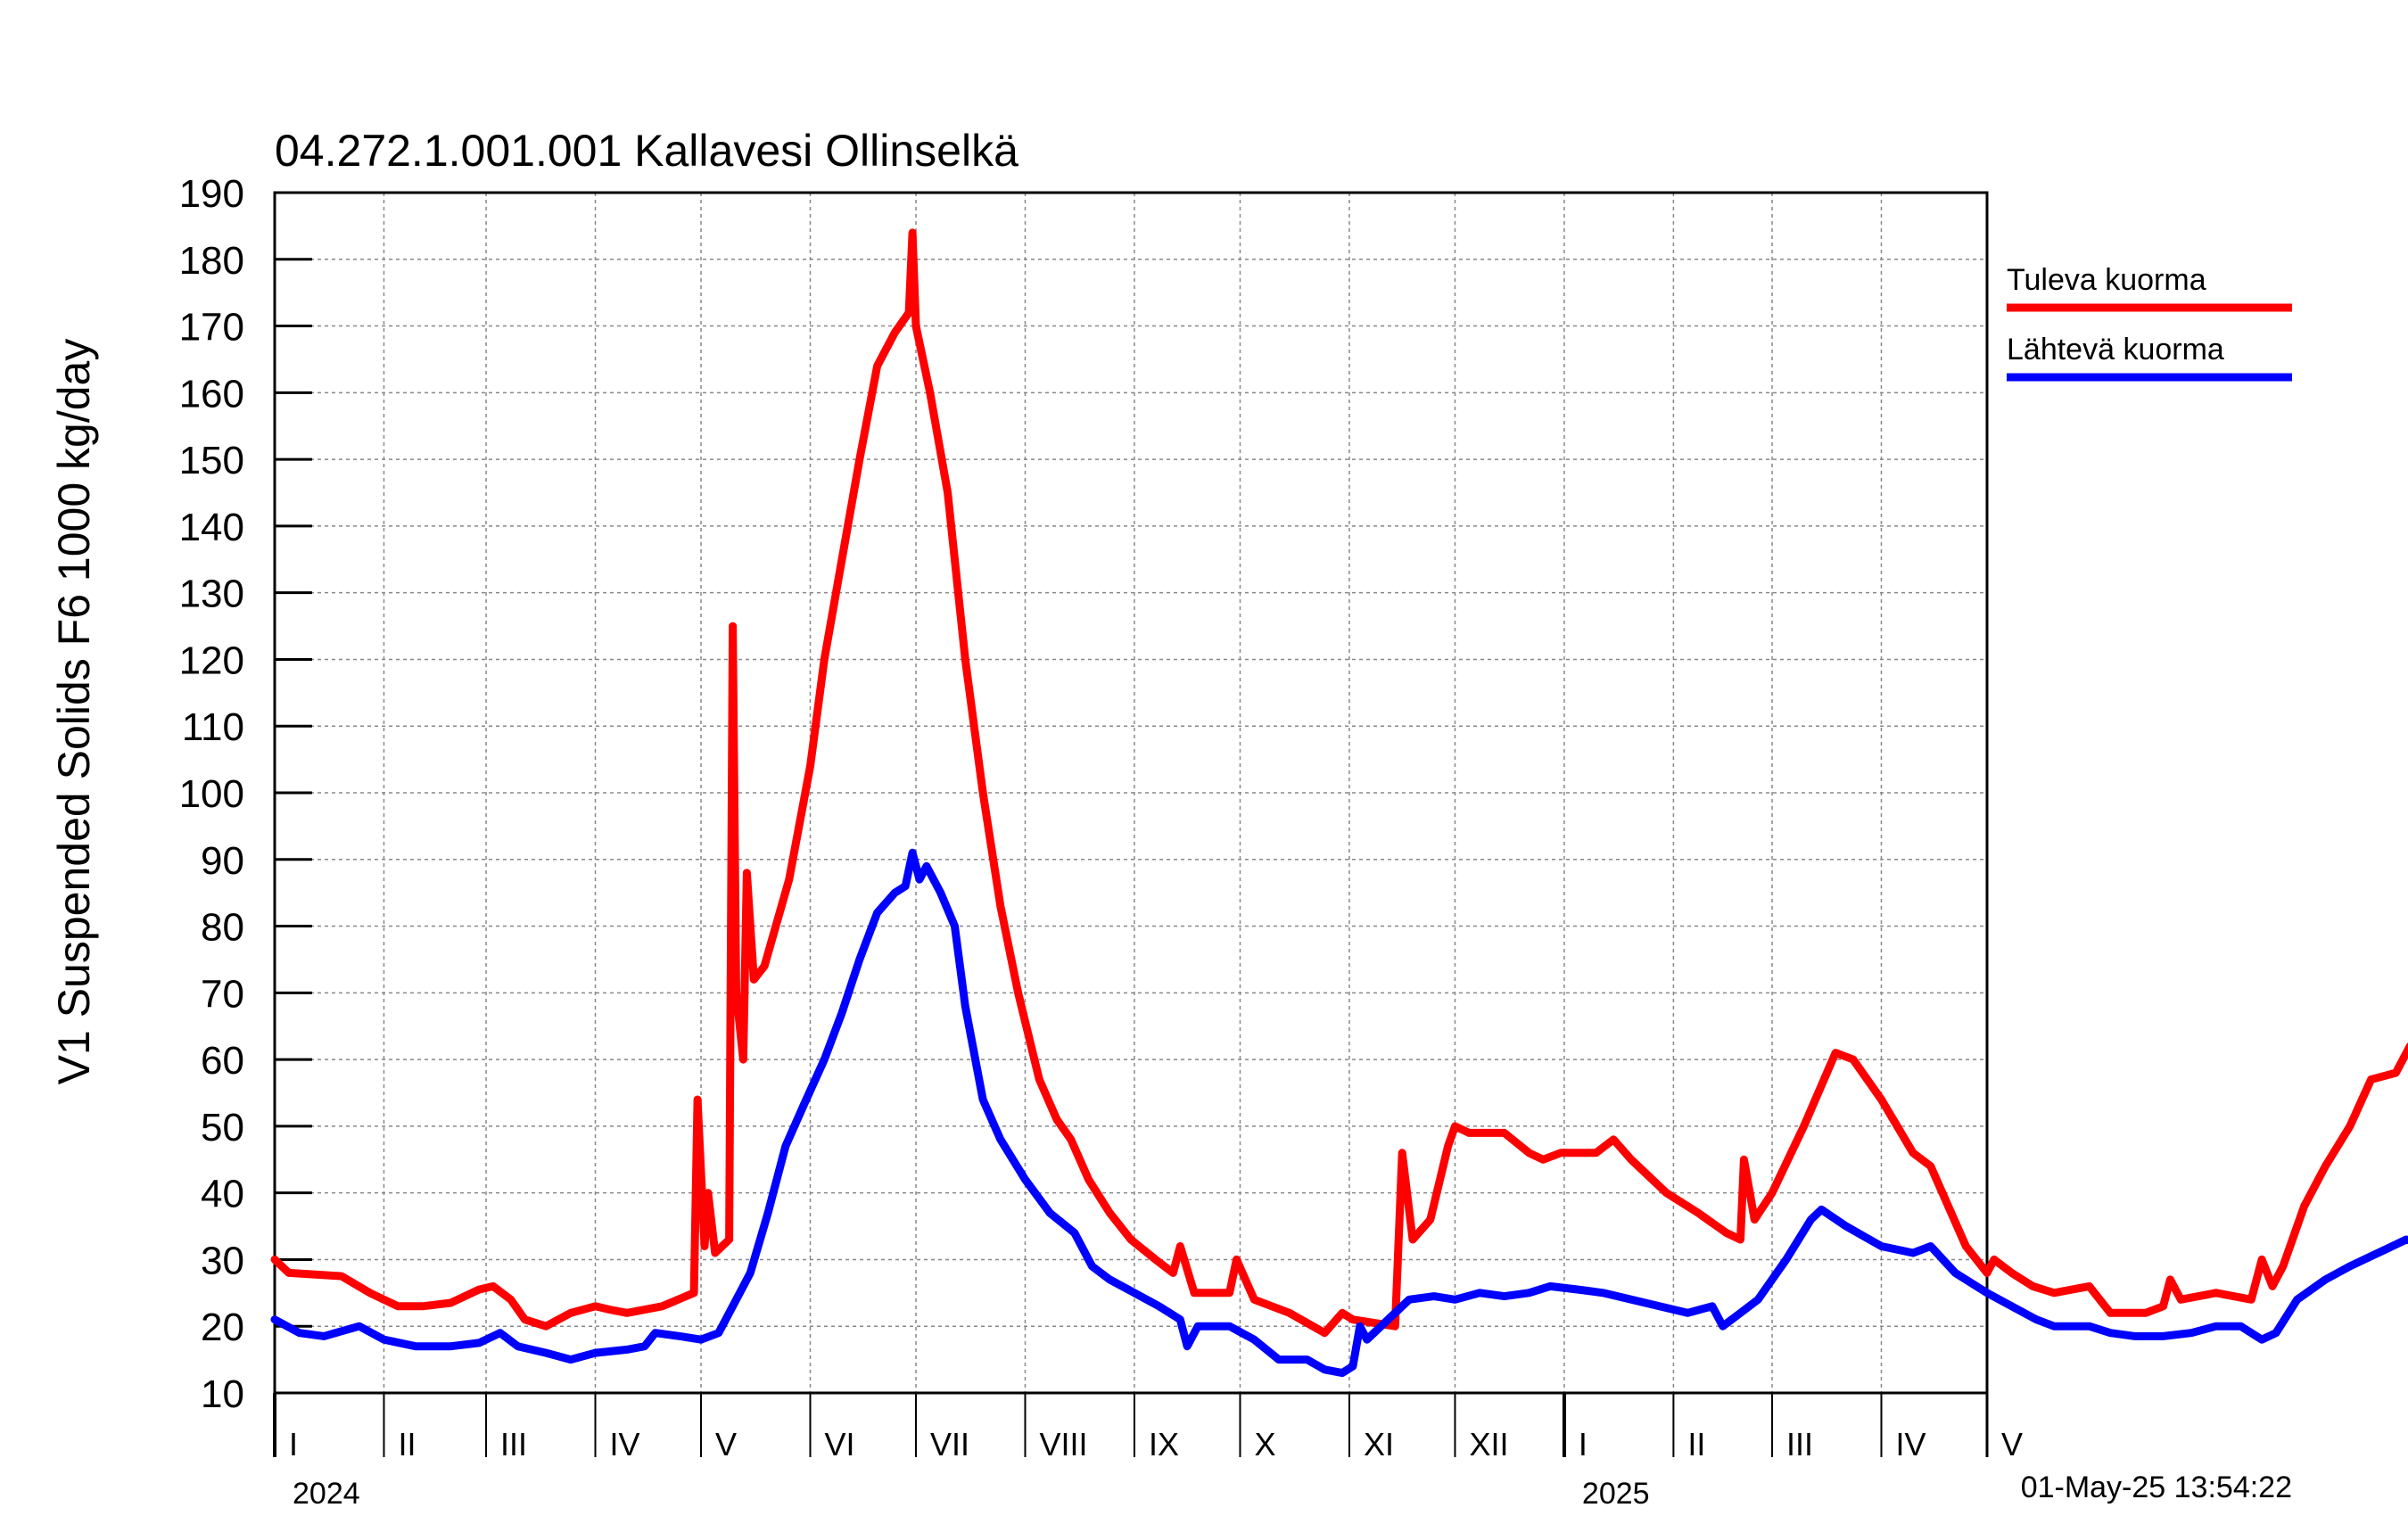  Describe the element at coordinates (646, 151) in the screenshot. I see `chart-title: 04.272.1.001.001 Kallavesi Ollinselkä` at that location.